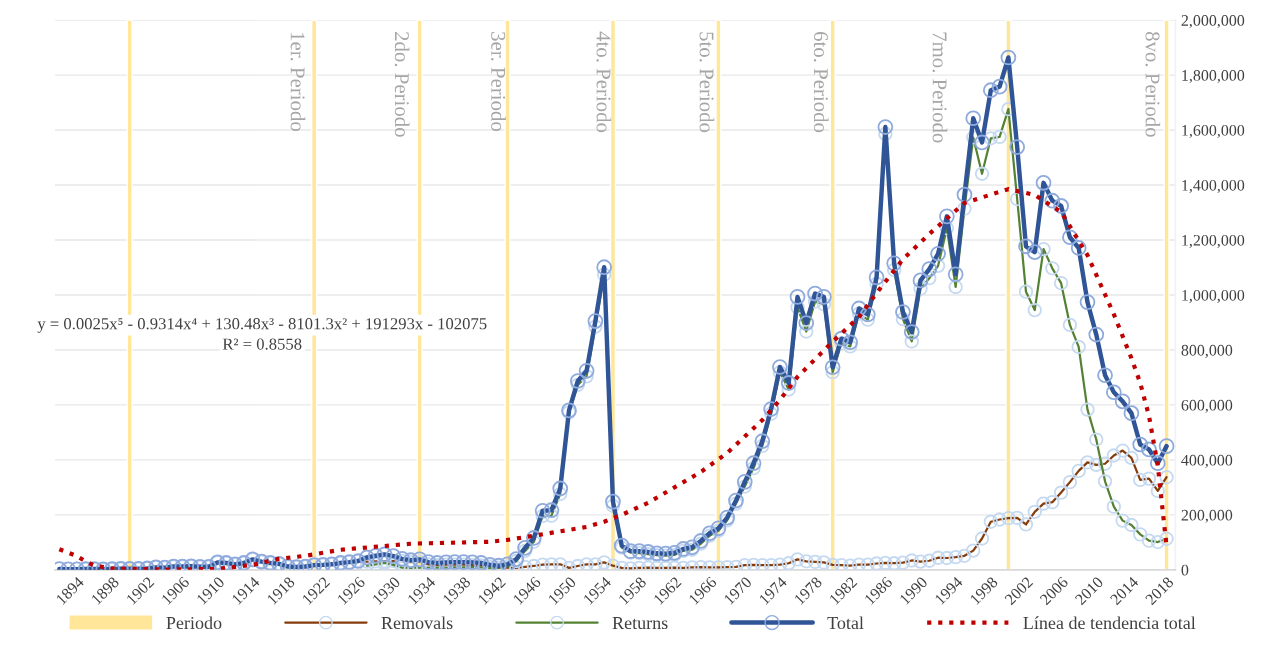 The image size is (1266, 649). I want to click on annotation: 2do. Periodo, so click(402, 84).